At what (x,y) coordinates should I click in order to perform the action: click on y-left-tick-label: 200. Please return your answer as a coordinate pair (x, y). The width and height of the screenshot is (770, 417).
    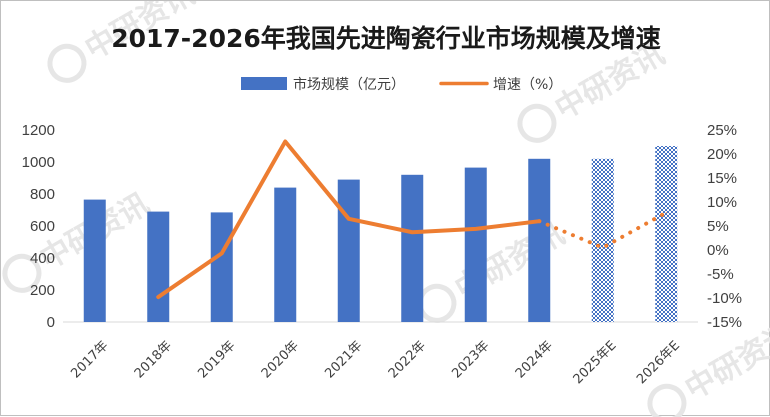
    Looking at the image, I should click on (42, 290).